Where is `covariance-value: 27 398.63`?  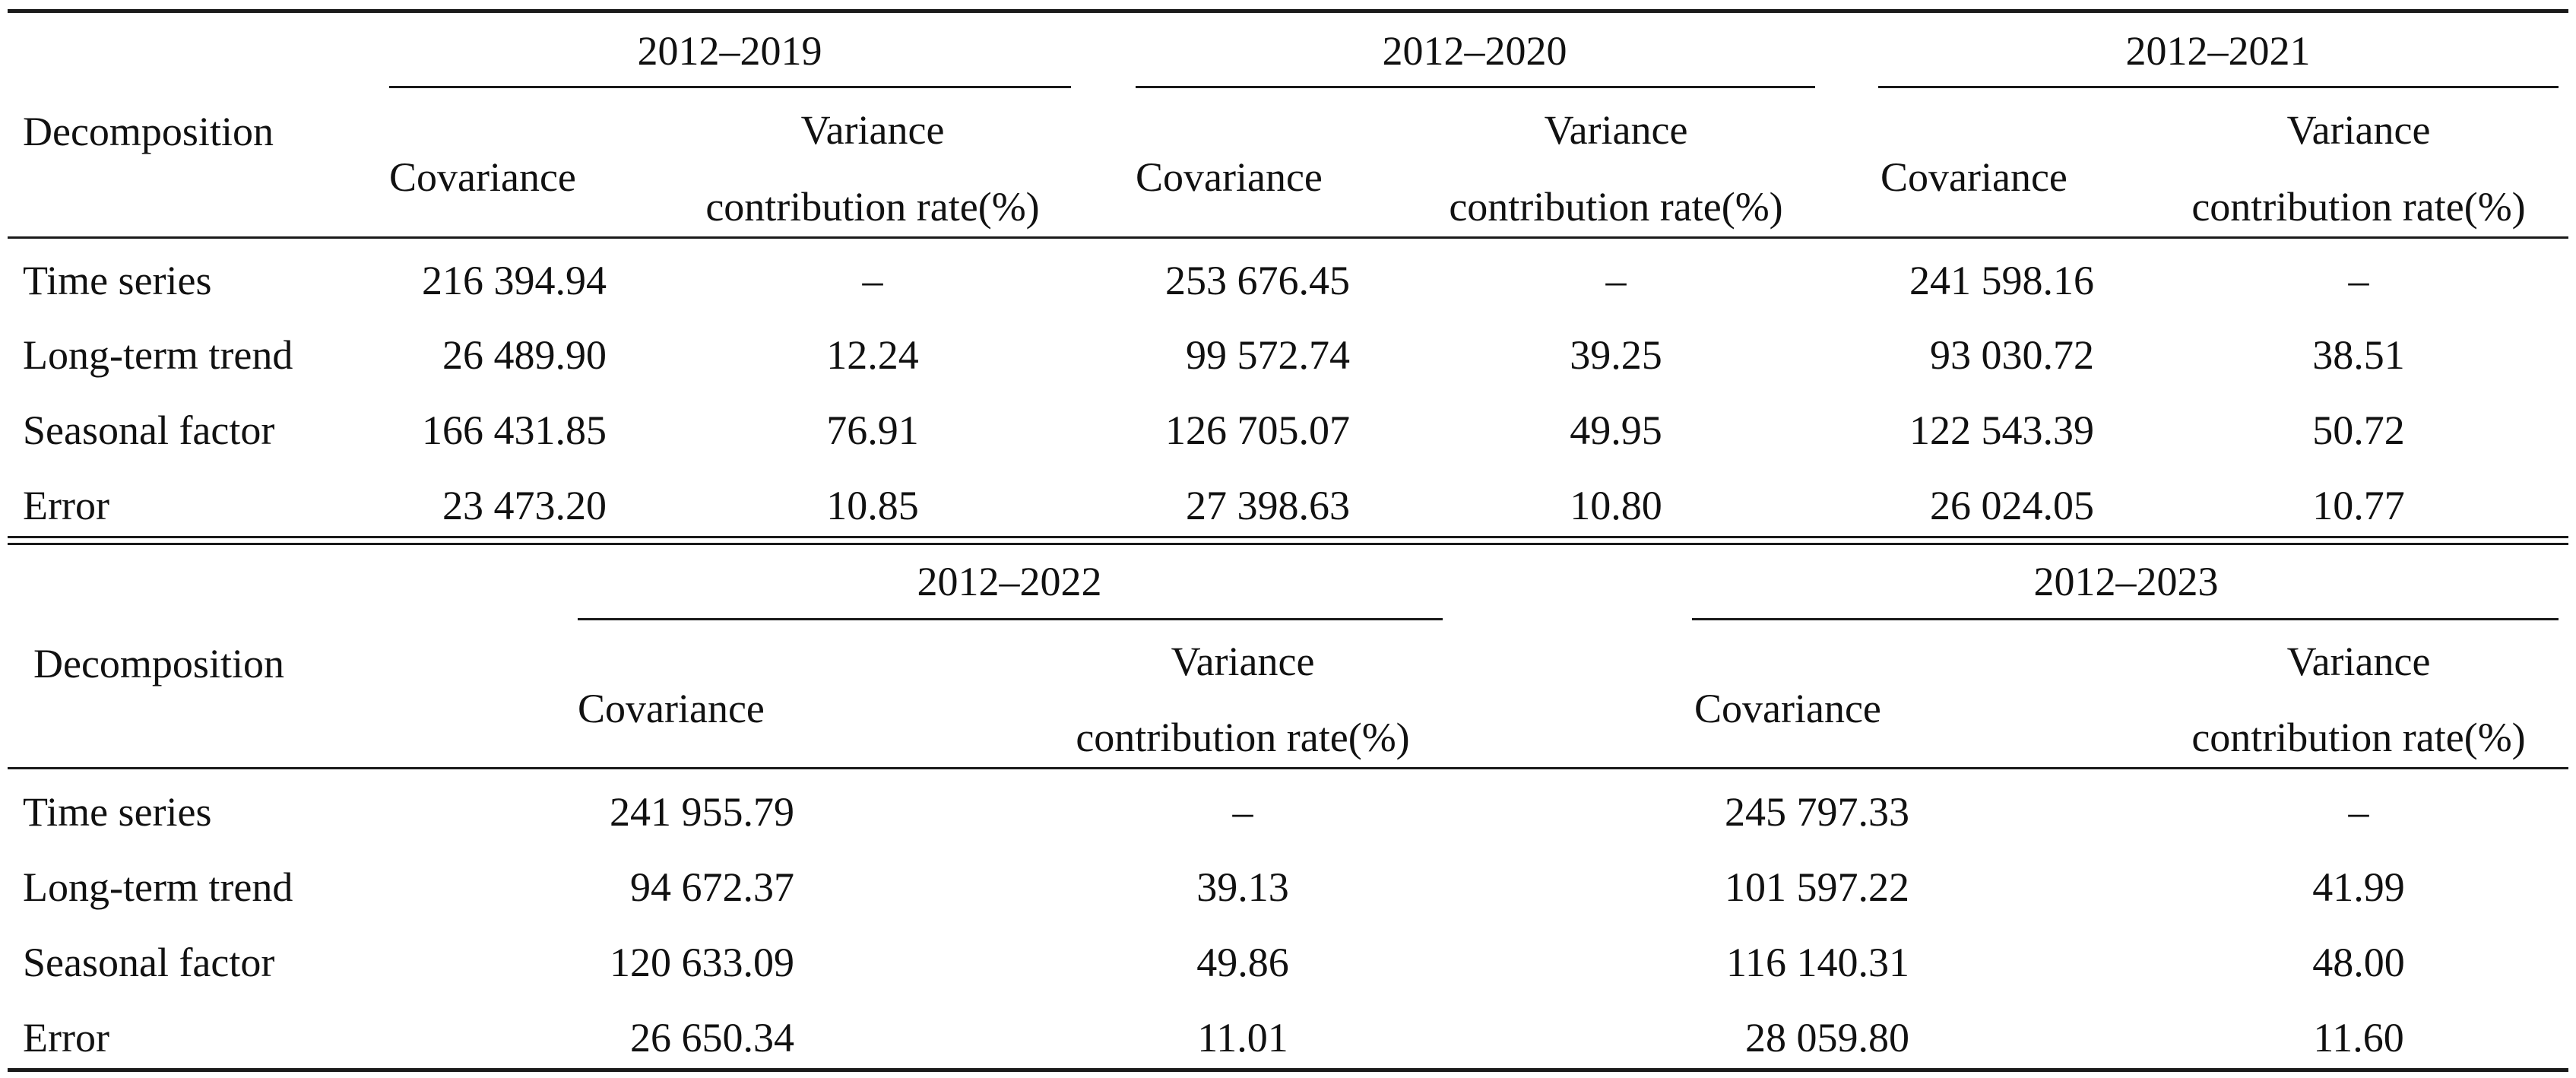
covariance-value: 27 398.63 is located at coordinates (1268, 505).